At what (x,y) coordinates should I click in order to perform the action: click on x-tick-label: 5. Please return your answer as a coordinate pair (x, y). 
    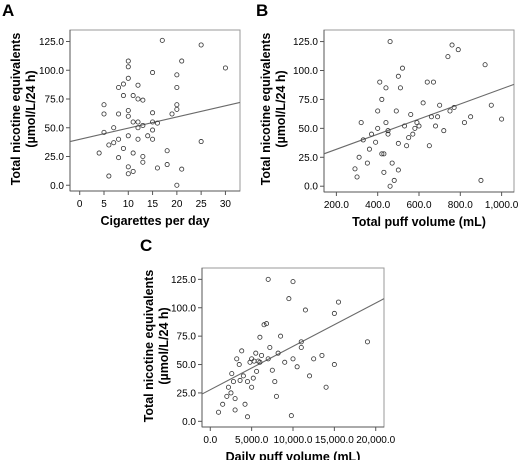
    Looking at the image, I should click on (104, 204).